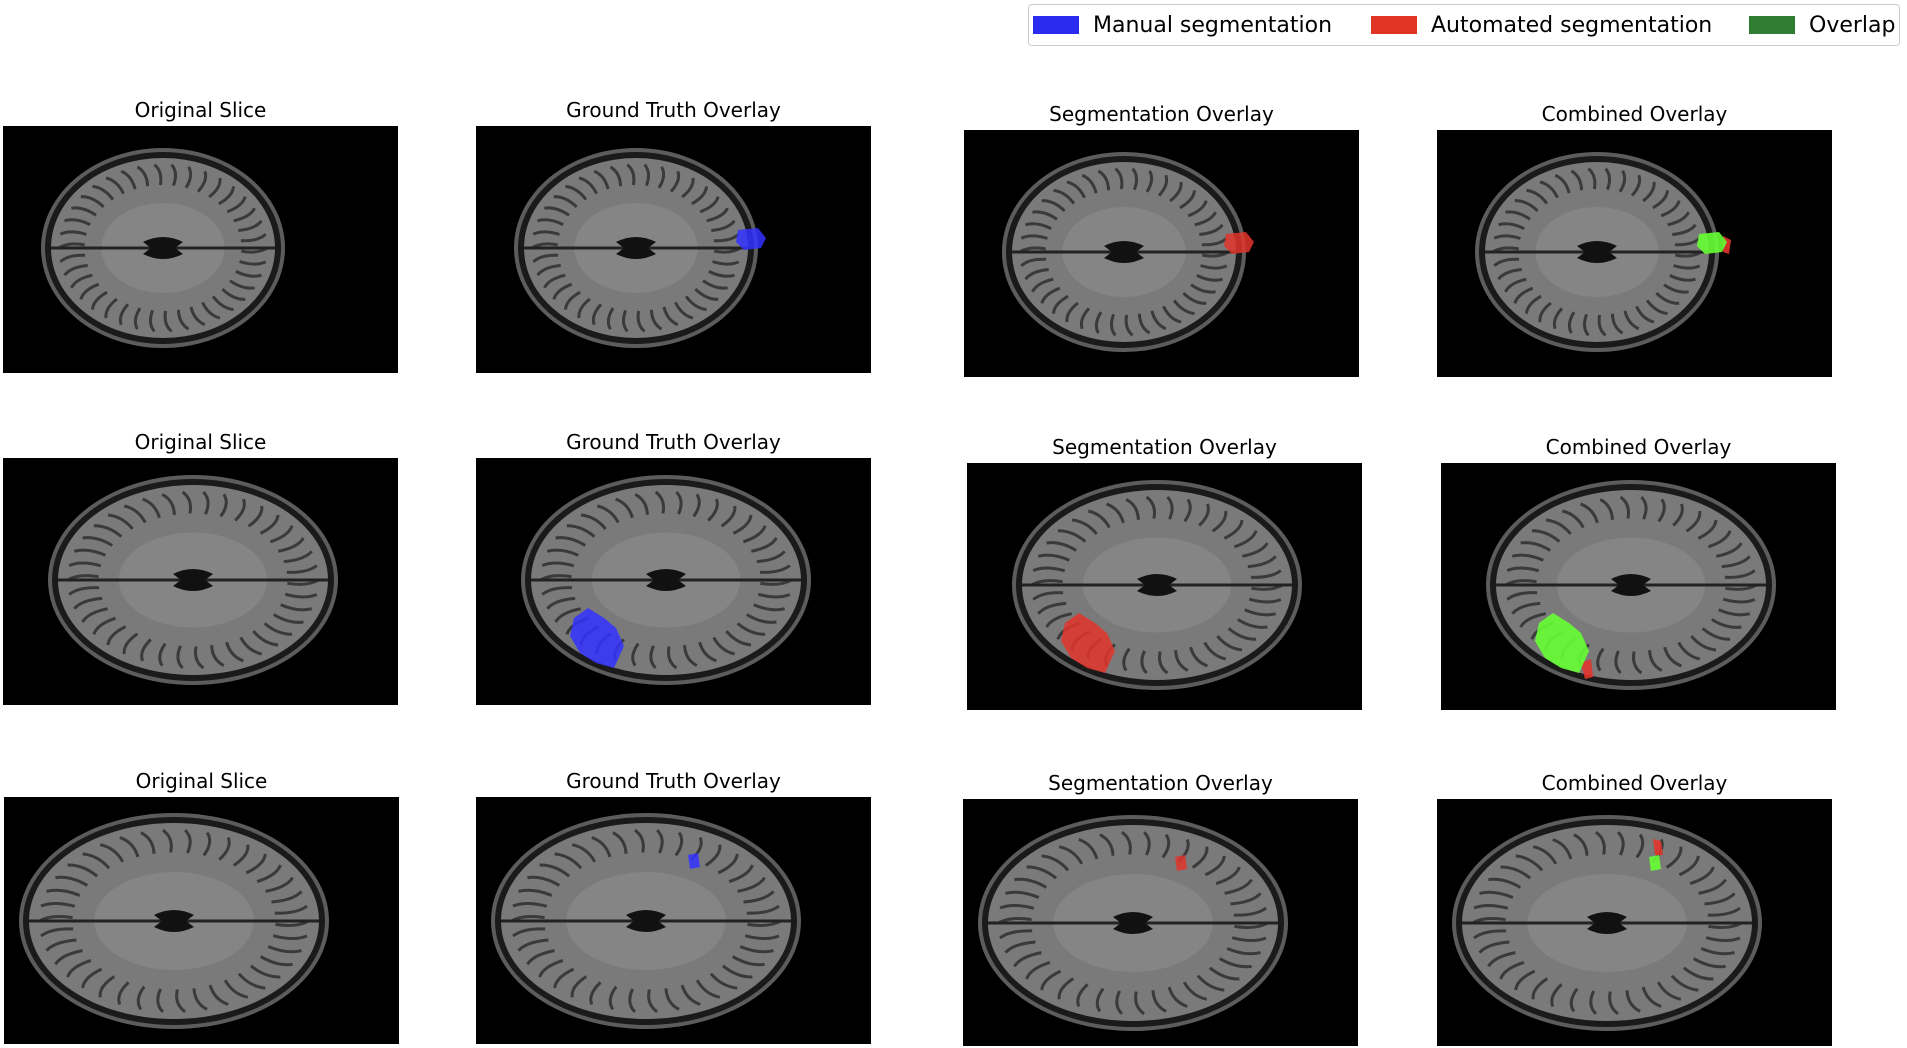  I want to click on panel-r2-original: Original Slice, so click(200, 566).